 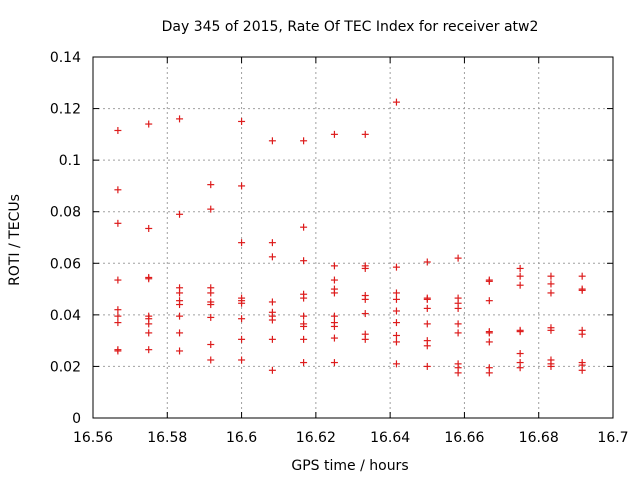 What do you see at coordinates (539, 438) in the screenshot?
I see `x-tick-label: 16.68` at bounding box center [539, 438].